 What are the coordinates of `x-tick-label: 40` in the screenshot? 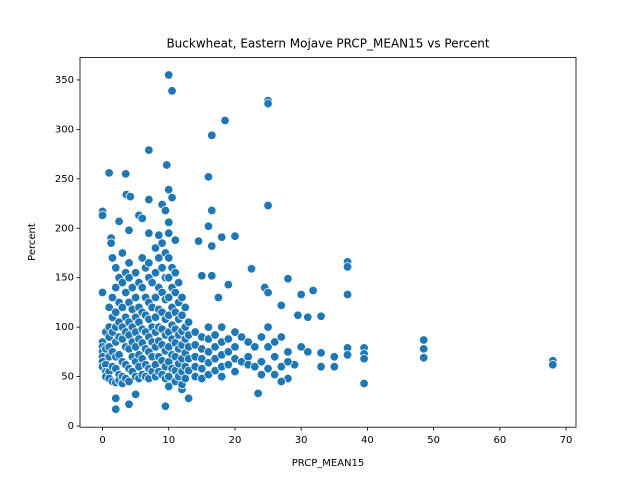 It's located at (367, 440).